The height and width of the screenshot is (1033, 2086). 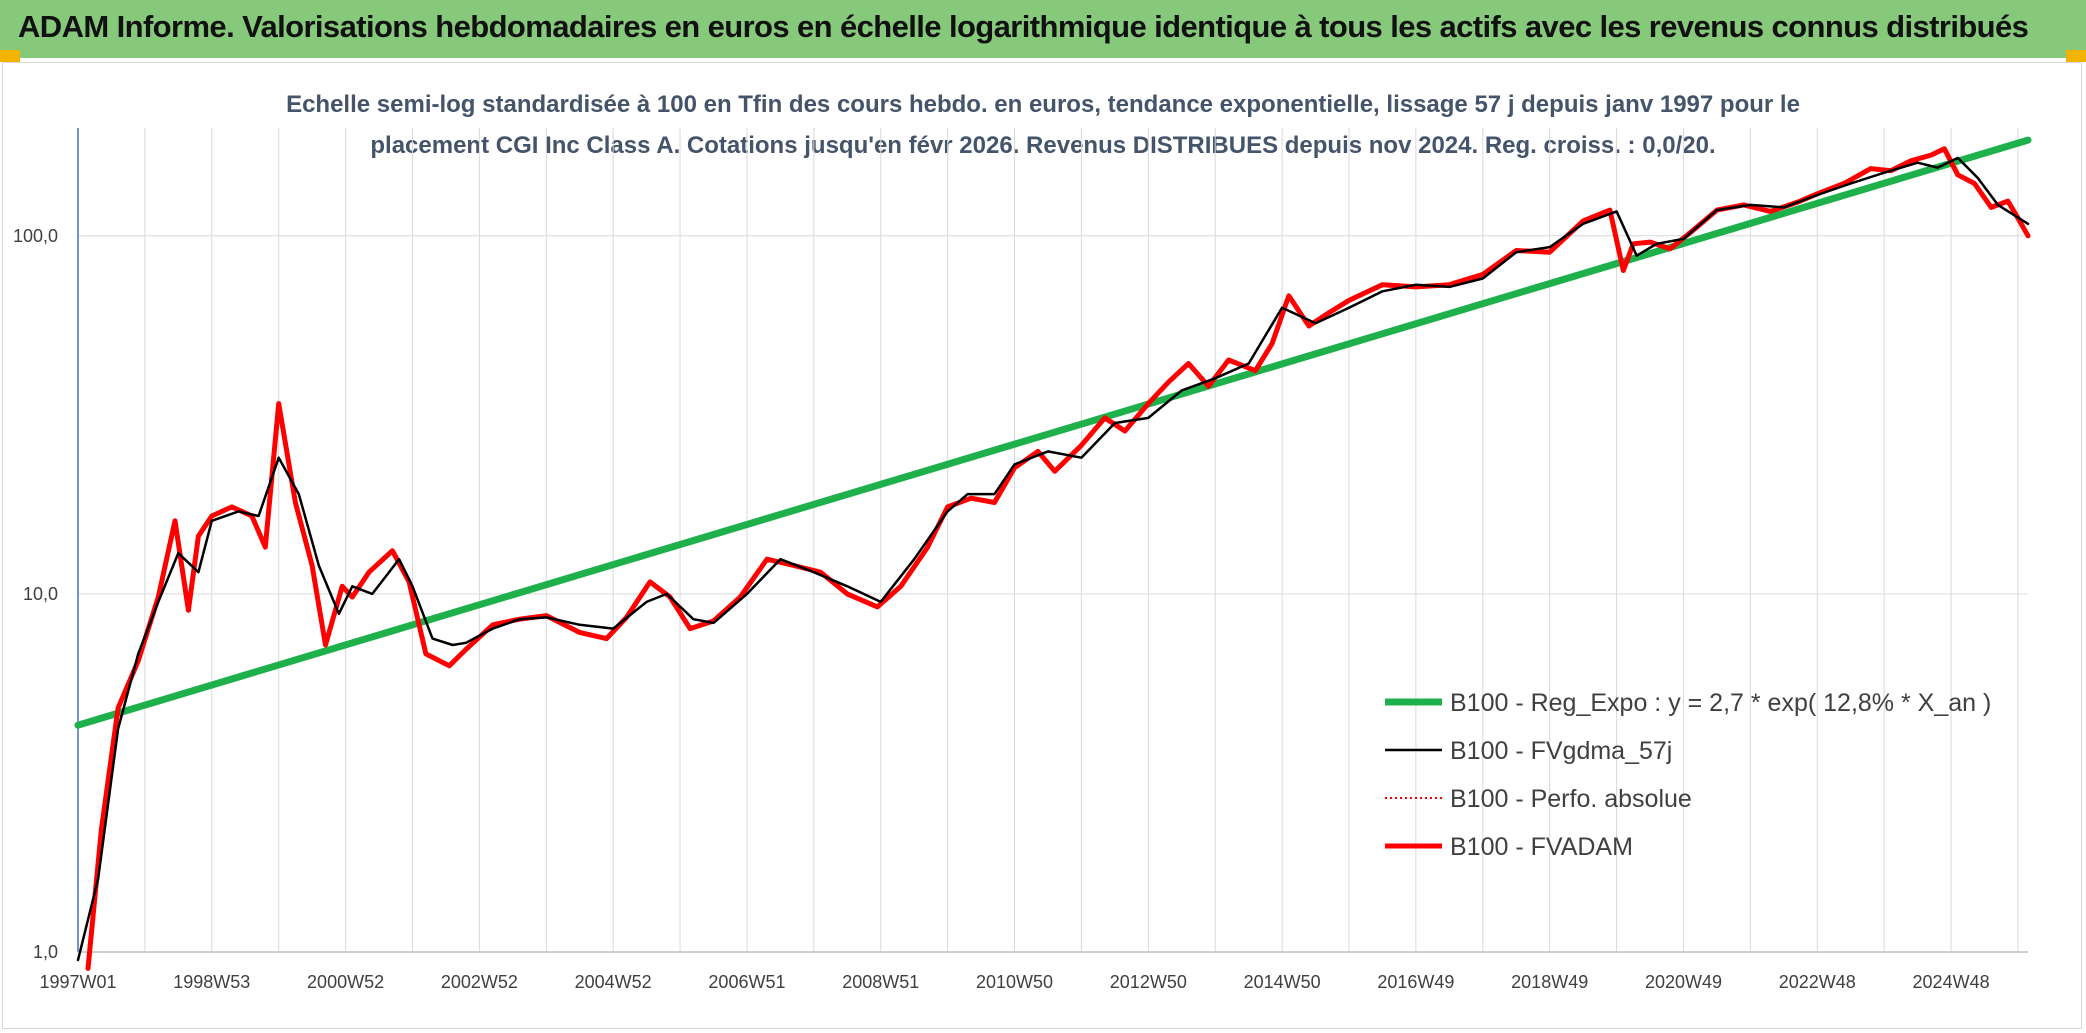 What do you see at coordinates (1541, 847) in the screenshot?
I see `legend-label: B100 - FVADAM` at bounding box center [1541, 847].